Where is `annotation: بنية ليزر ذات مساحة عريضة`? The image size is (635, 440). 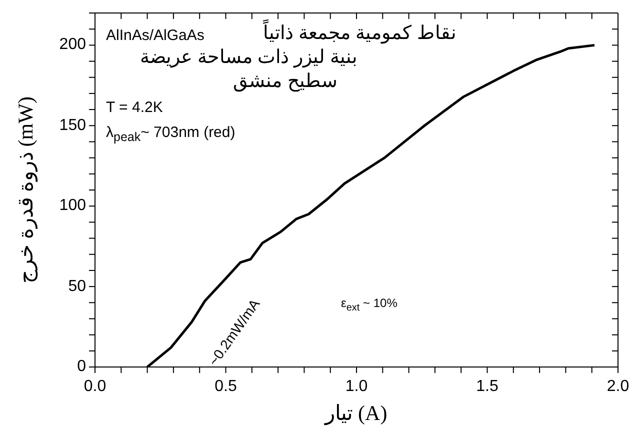 annotation: بنية ليزر ذات مساحة عريضة is located at coordinates (249, 58).